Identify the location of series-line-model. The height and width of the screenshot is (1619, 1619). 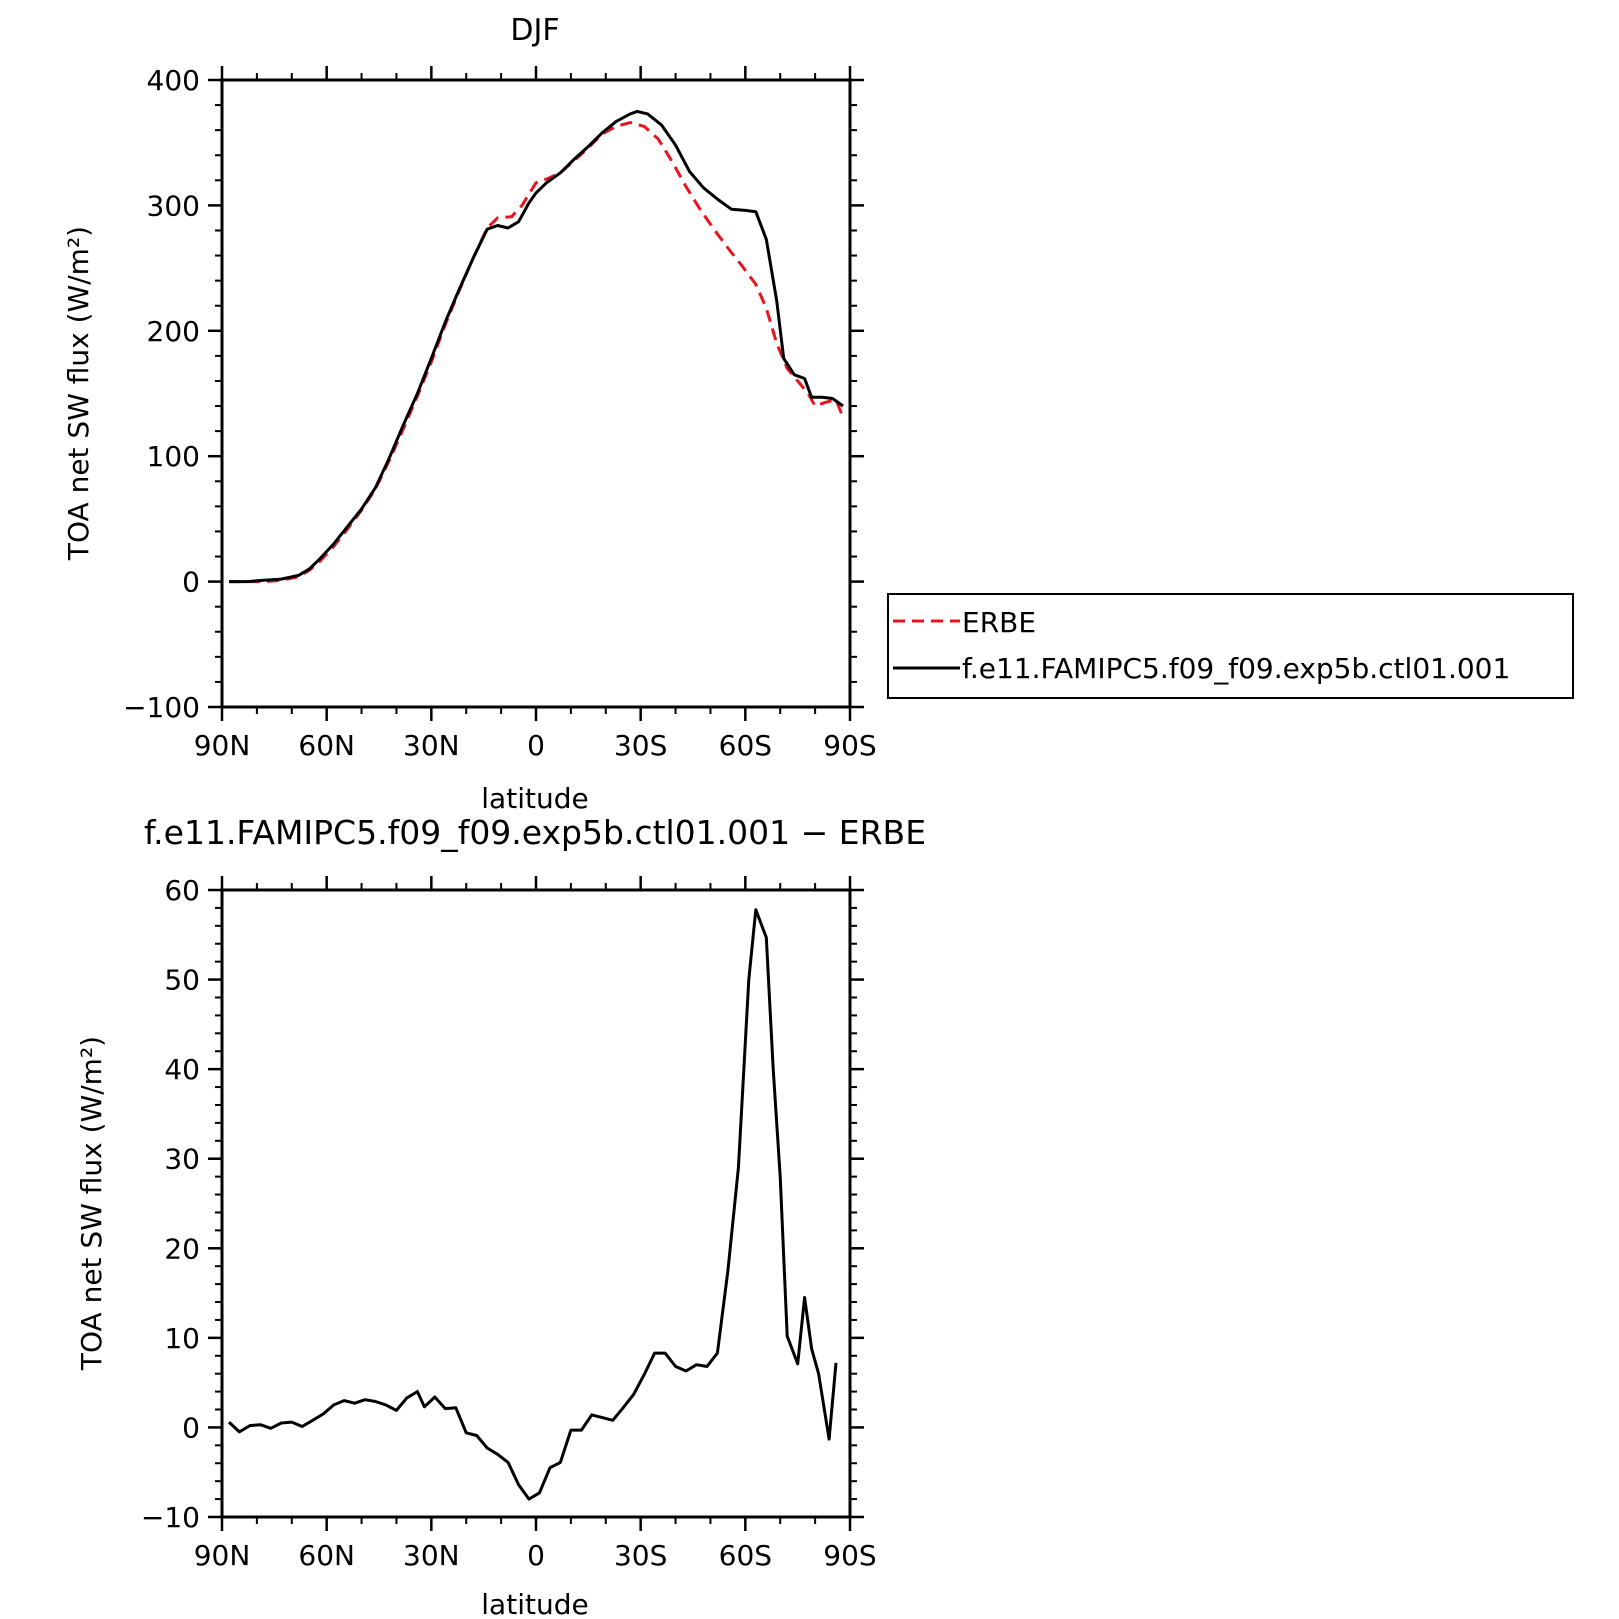
(536, 346).